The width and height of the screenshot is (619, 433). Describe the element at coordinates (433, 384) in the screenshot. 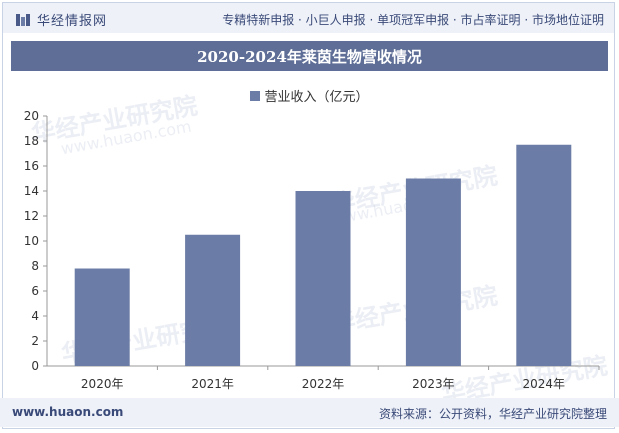

I see `x-tick-label: 2023年` at that location.